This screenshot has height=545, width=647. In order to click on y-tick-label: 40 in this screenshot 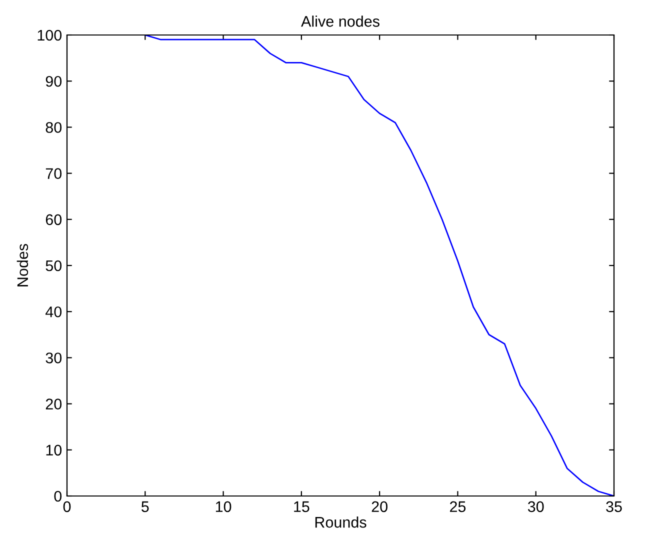, I will do `click(54, 312)`.